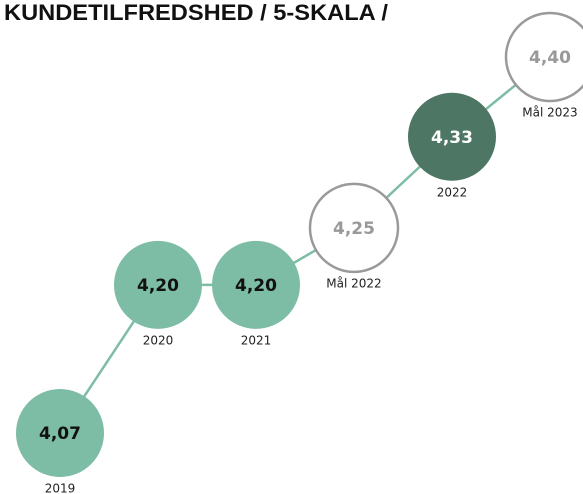 The image size is (583, 494). I want to click on category-label: Mål 2023, so click(549, 113).